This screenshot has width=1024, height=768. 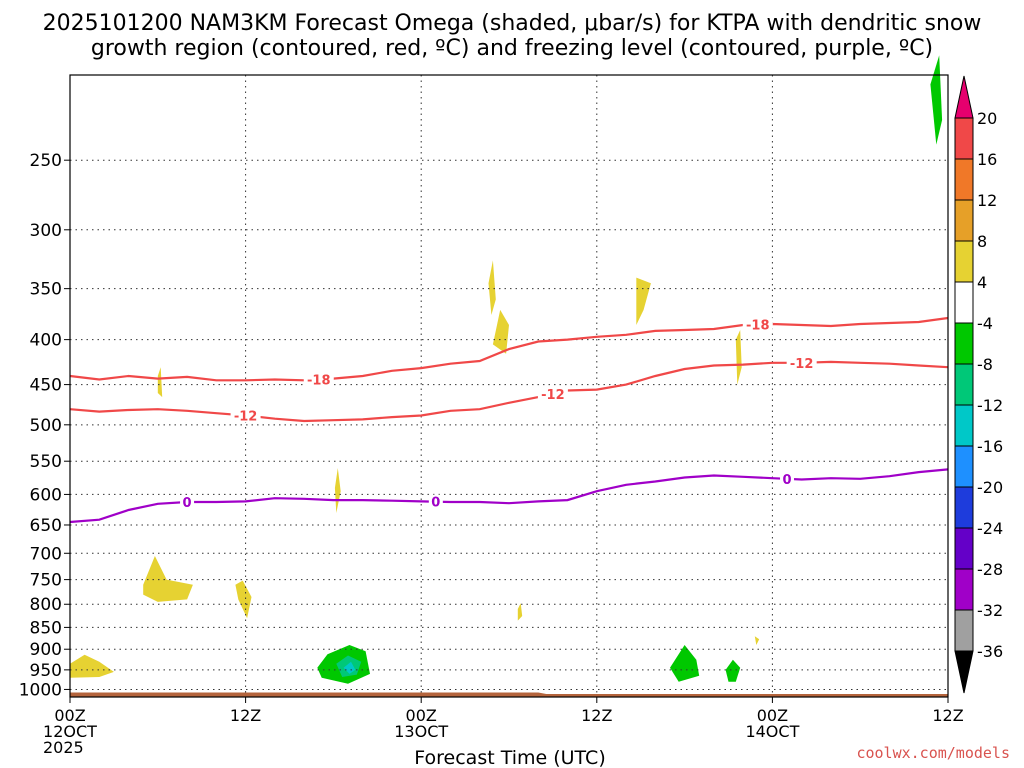 What do you see at coordinates (421, 731) in the screenshot?
I see `x-tick-date-2: 13OCT` at bounding box center [421, 731].